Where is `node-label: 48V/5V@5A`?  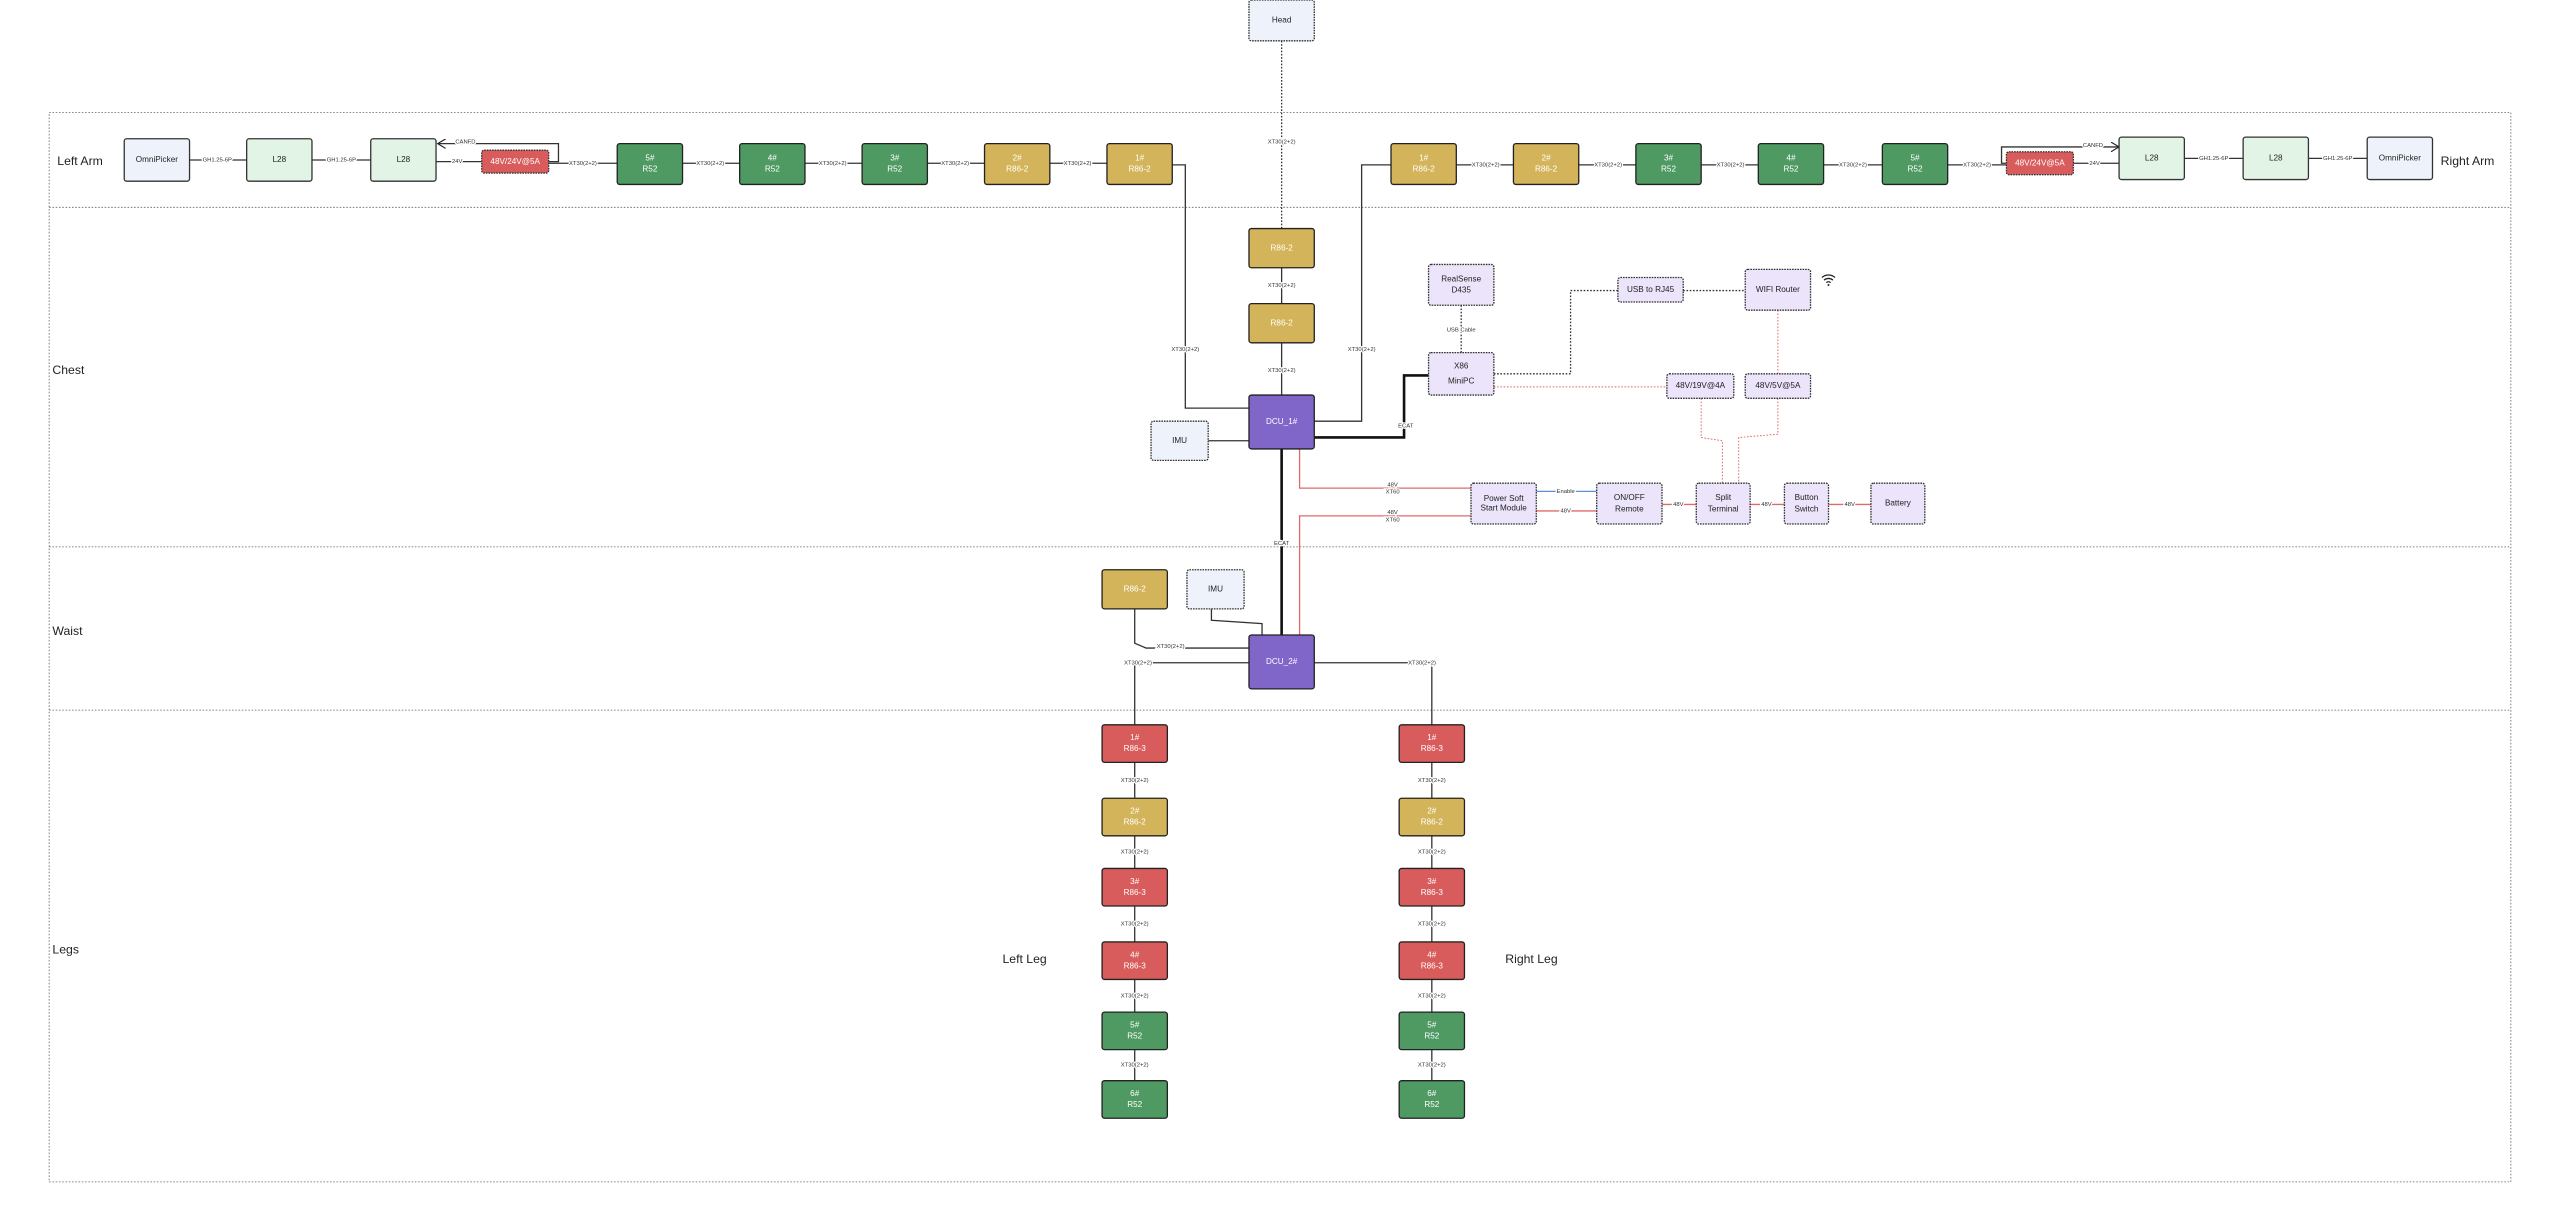 node-label: 48V/5V@5A is located at coordinates (1778, 385).